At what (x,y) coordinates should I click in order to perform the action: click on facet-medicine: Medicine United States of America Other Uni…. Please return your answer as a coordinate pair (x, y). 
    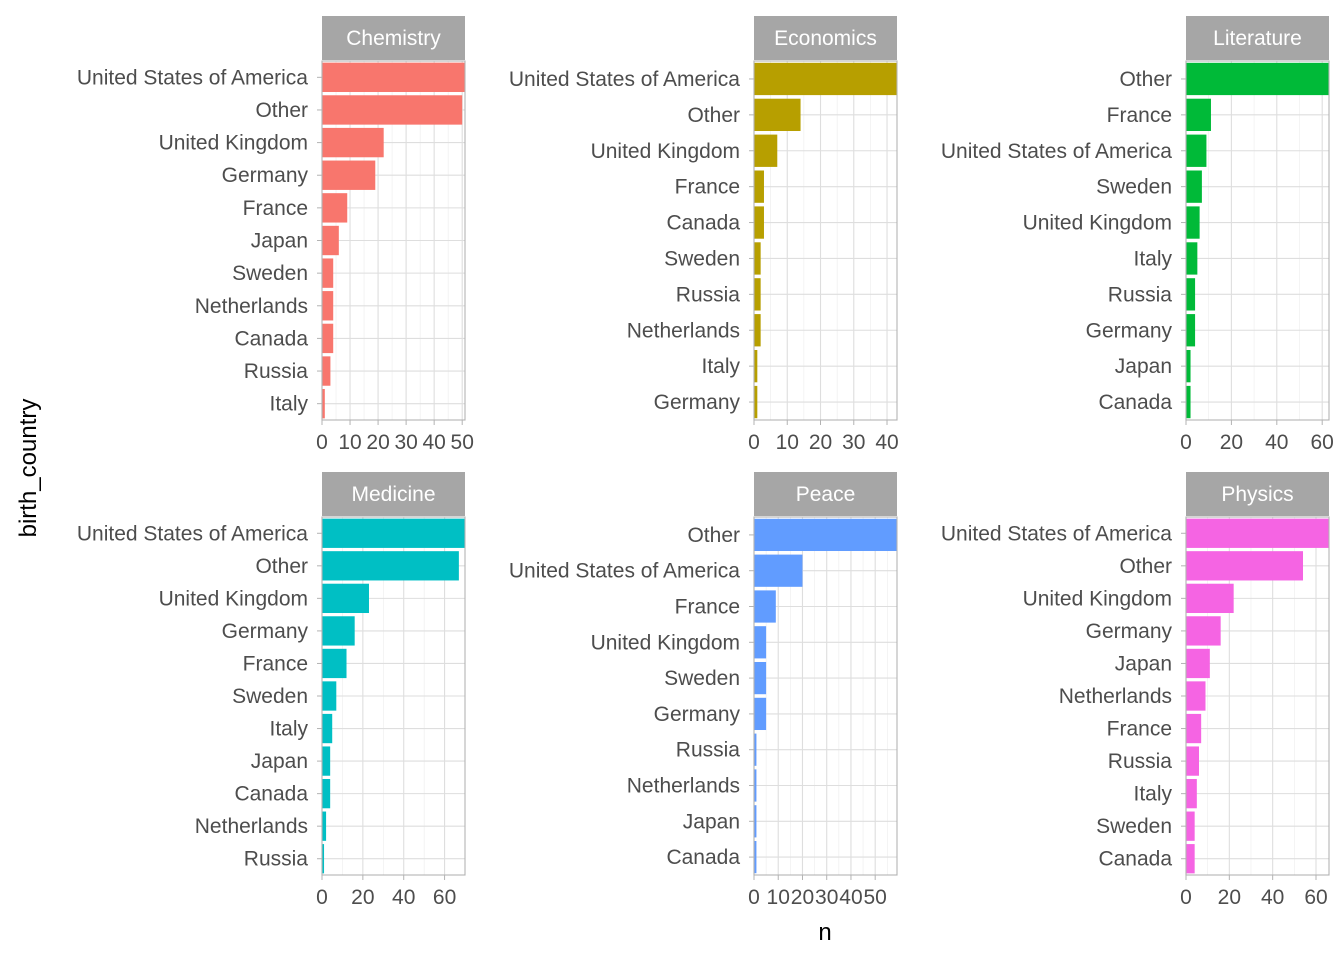
    Looking at the image, I should click on (271, 690).